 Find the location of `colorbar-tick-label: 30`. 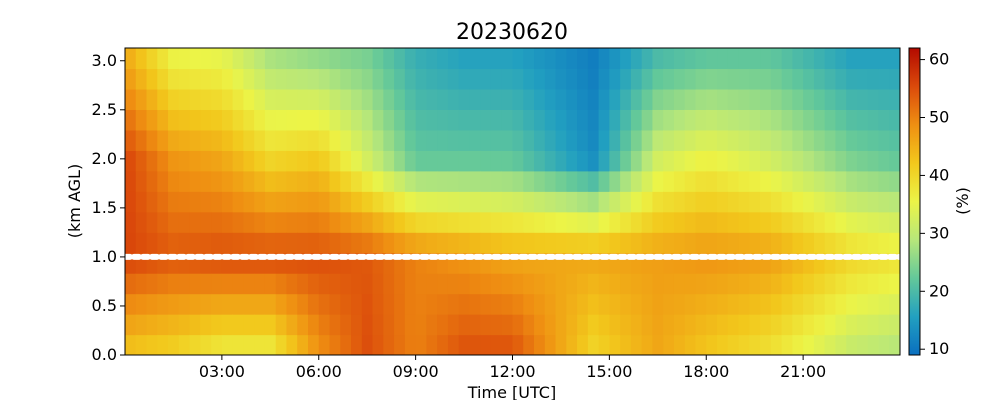

colorbar-tick-label: 30 is located at coordinates (939, 232).